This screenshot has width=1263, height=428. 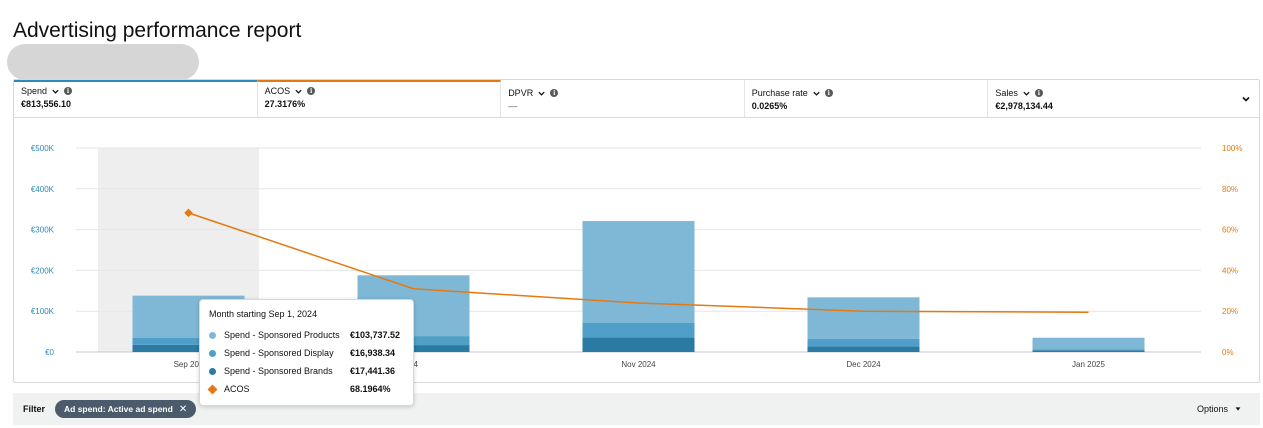 I want to click on metric-spend: Spend i €813,556.10, so click(x=136, y=98).